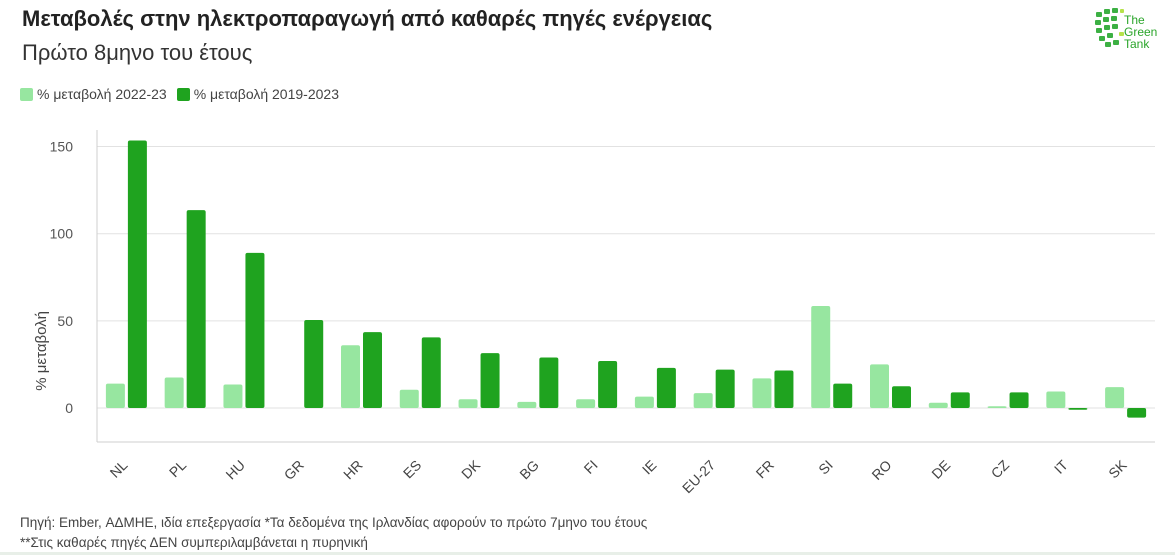 The width and height of the screenshot is (1175, 555). Describe the element at coordinates (881, 470) in the screenshot. I see `x-tick-label: RO` at that location.